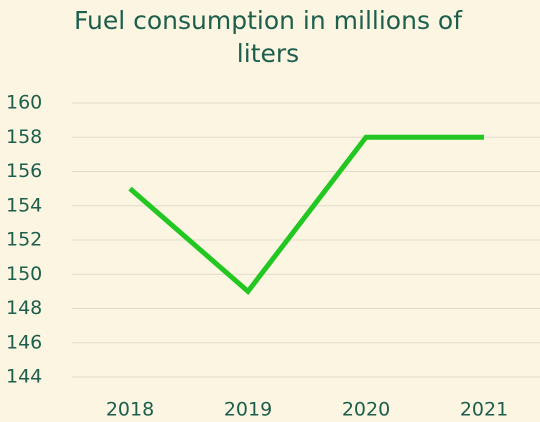  I want to click on x-tick-label: 2020, so click(366, 410).